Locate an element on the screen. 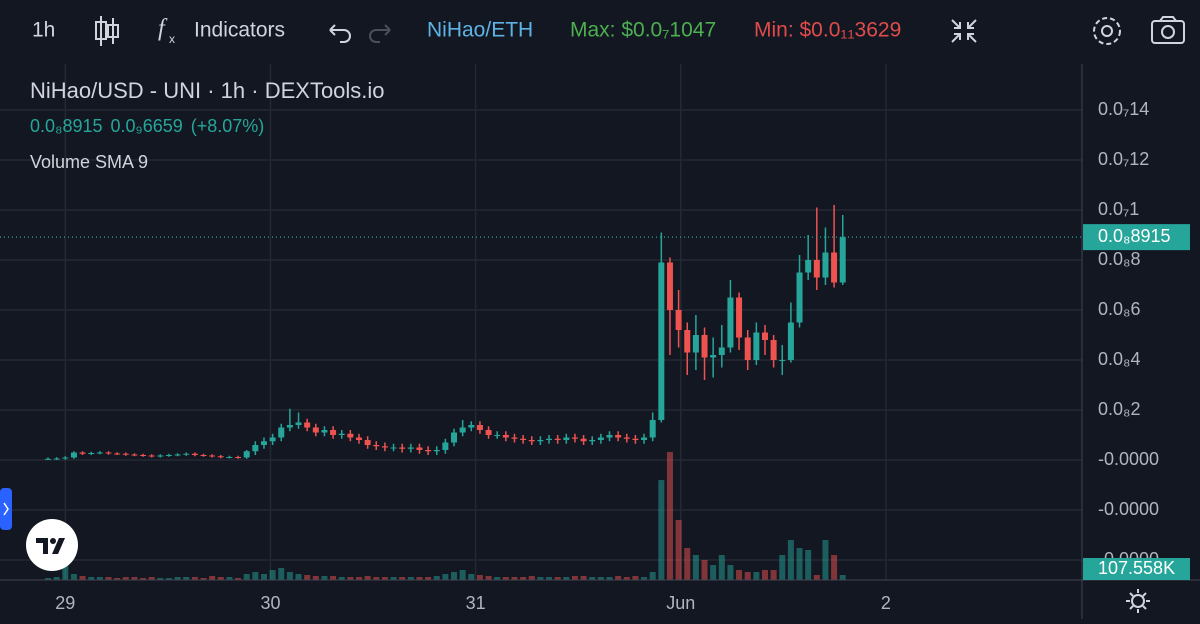  pair-switch: NiHao/ETH is located at coordinates (480, 30).